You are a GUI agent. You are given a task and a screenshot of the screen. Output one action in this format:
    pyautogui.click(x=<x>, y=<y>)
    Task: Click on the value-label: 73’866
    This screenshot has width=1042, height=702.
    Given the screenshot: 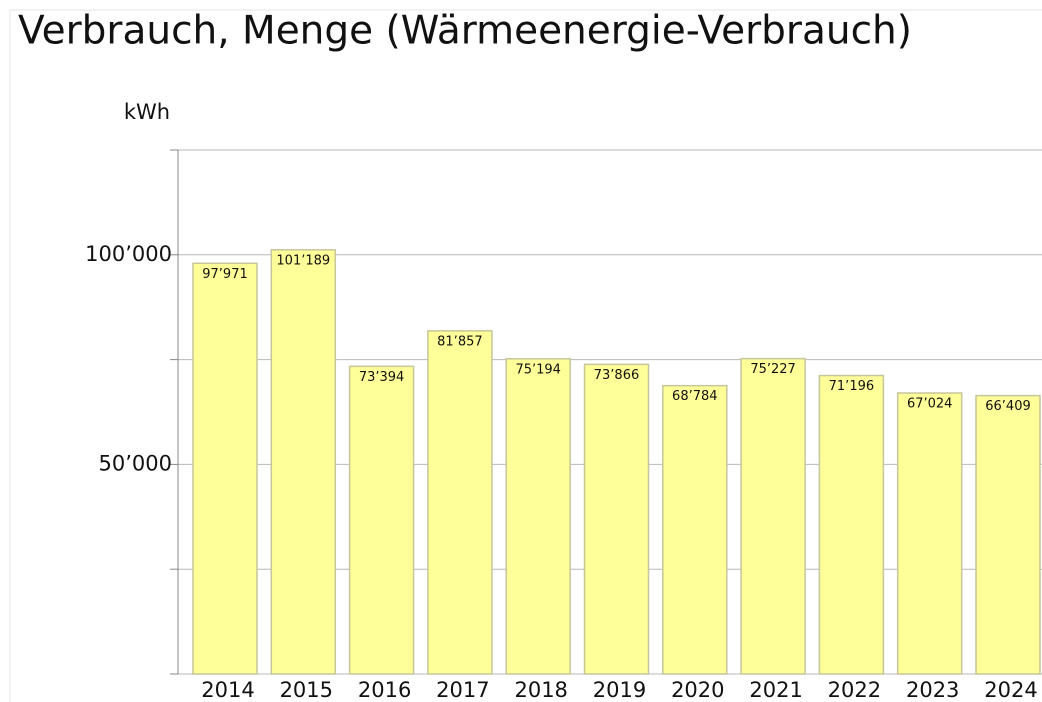 What is the action you would take?
    pyautogui.click(x=617, y=375)
    